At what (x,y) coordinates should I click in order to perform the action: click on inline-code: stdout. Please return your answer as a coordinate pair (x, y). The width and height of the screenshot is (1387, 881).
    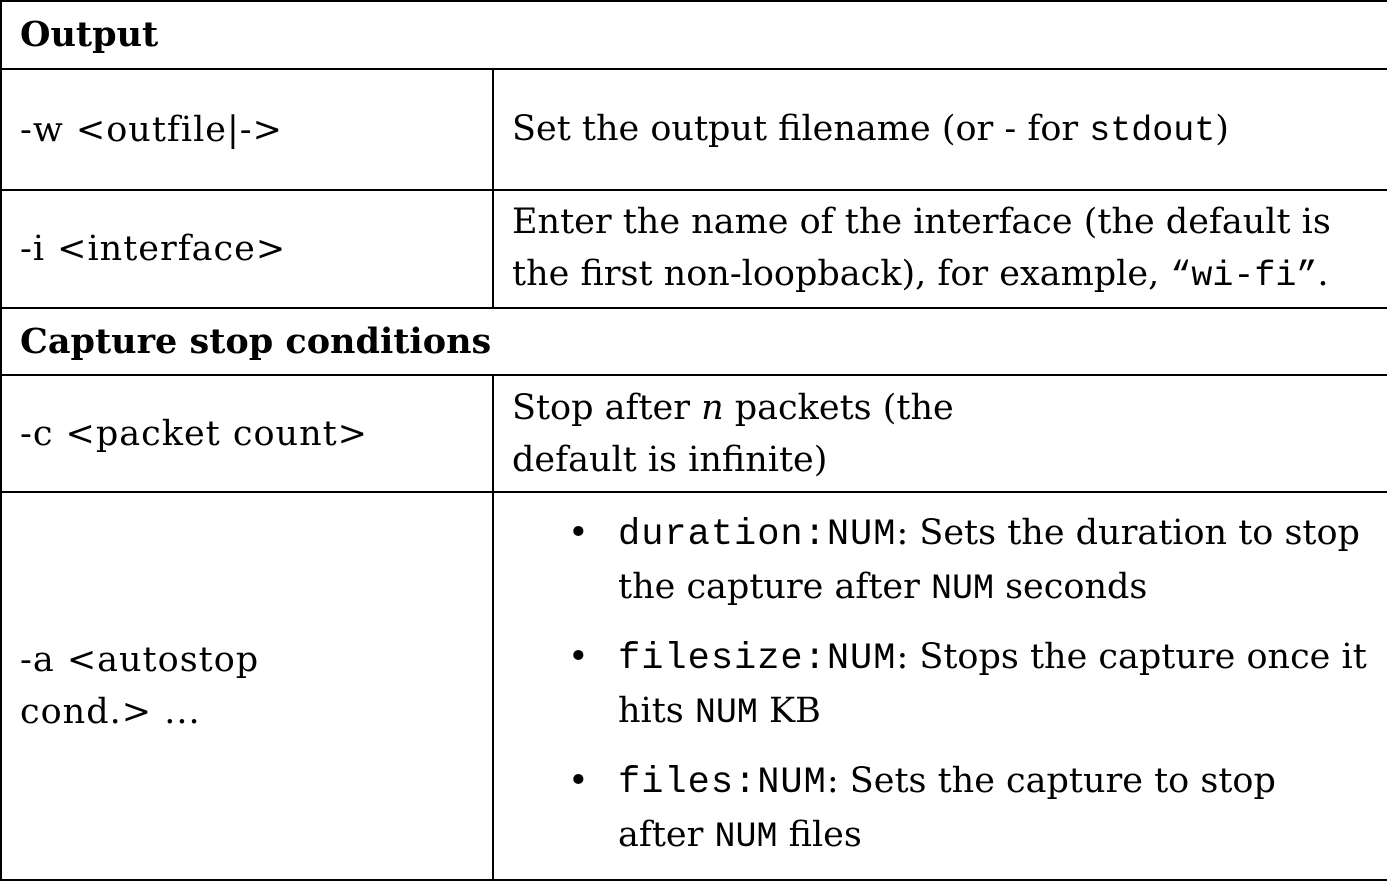
    Looking at the image, I should click on (1152, 130).